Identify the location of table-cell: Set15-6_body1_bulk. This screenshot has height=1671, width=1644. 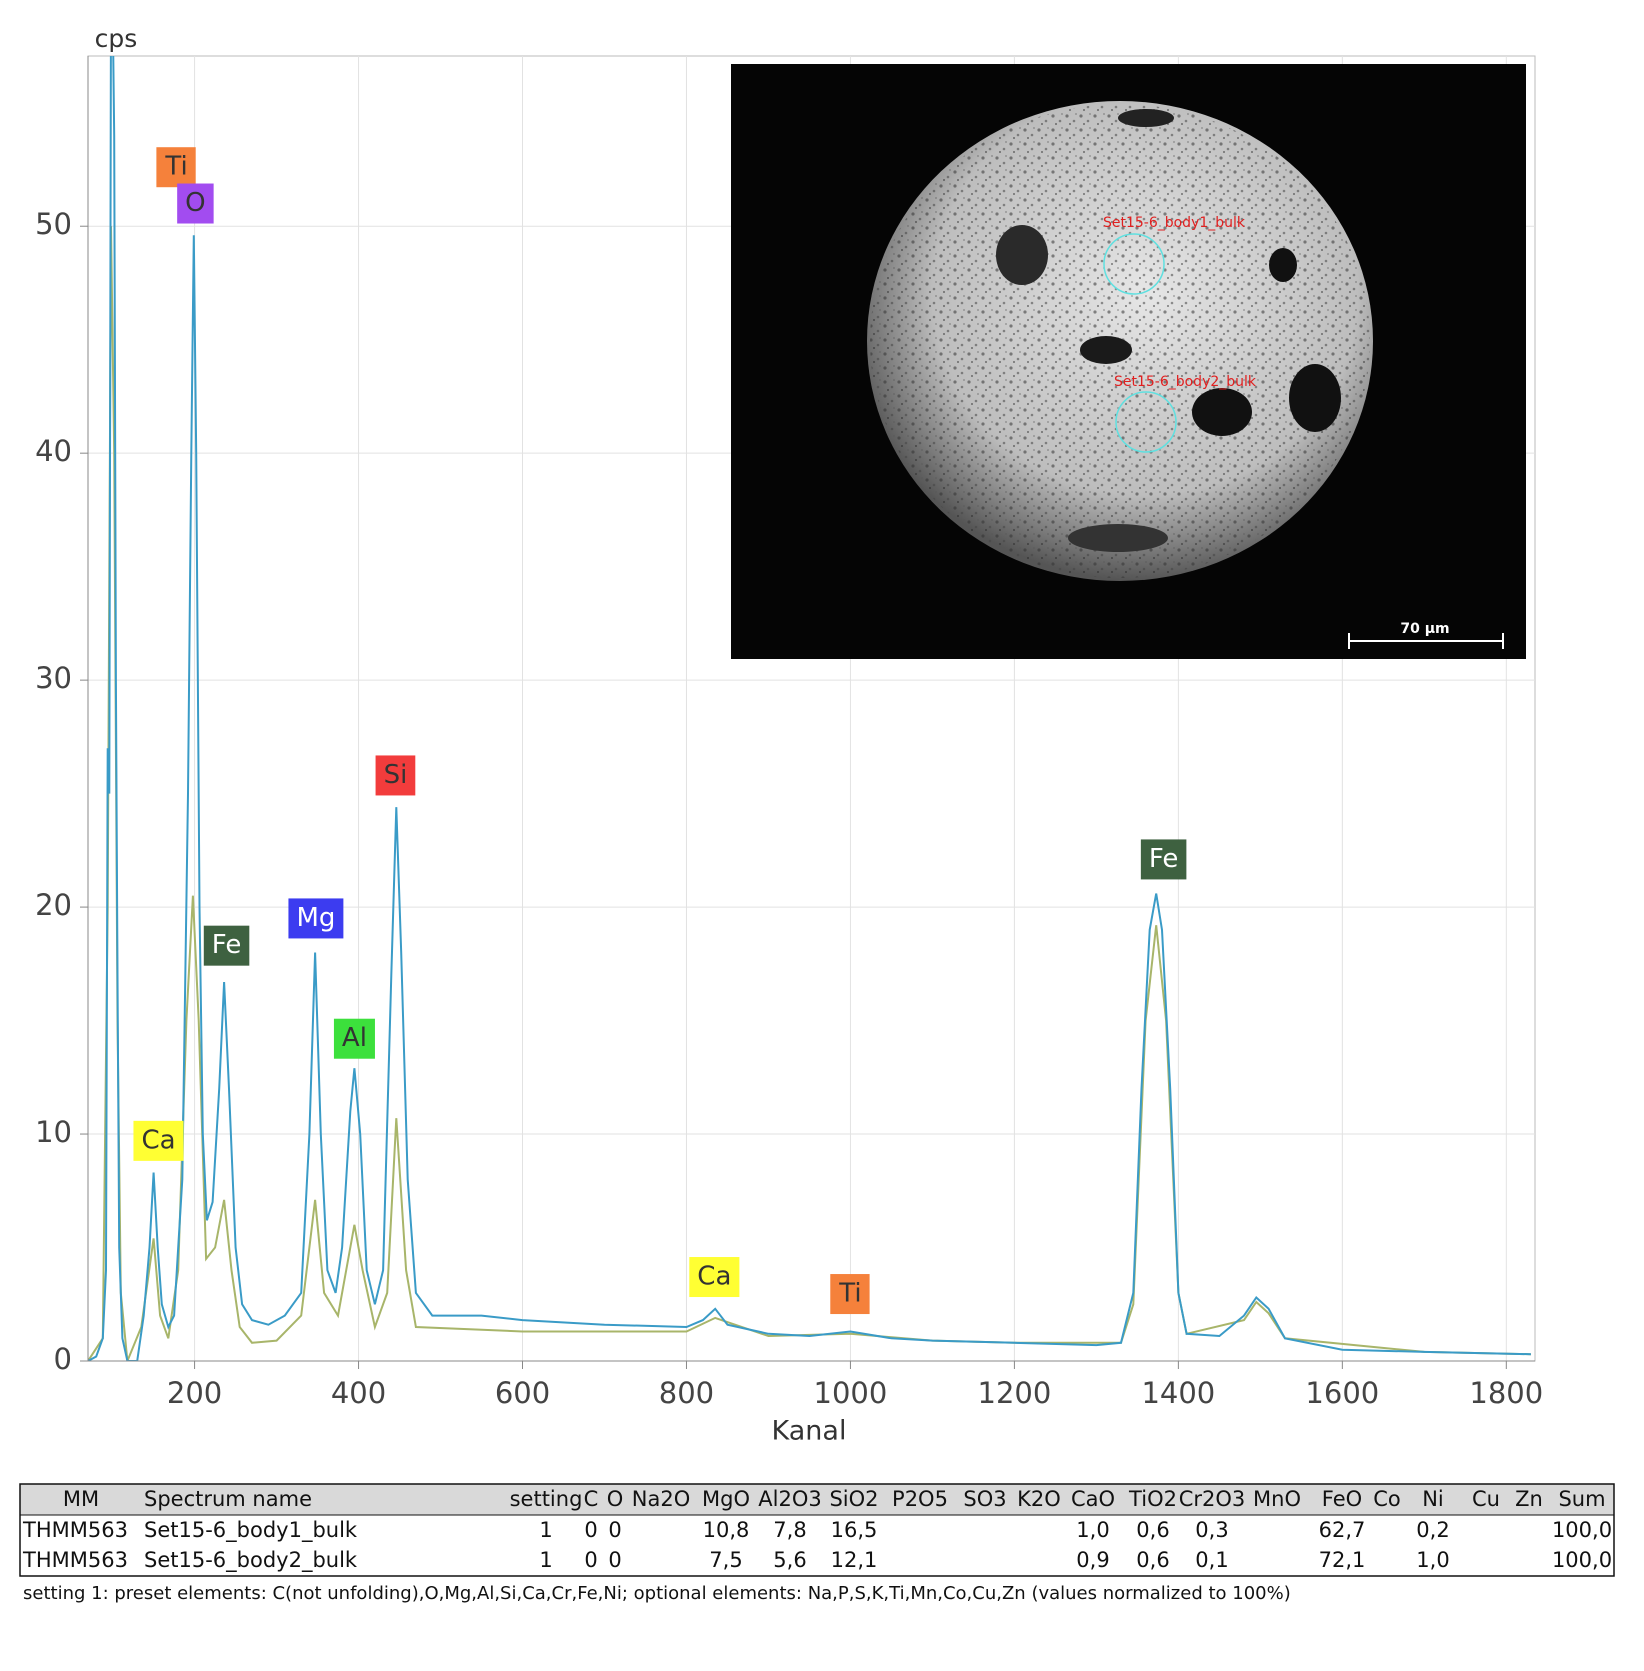
(251, 1530).